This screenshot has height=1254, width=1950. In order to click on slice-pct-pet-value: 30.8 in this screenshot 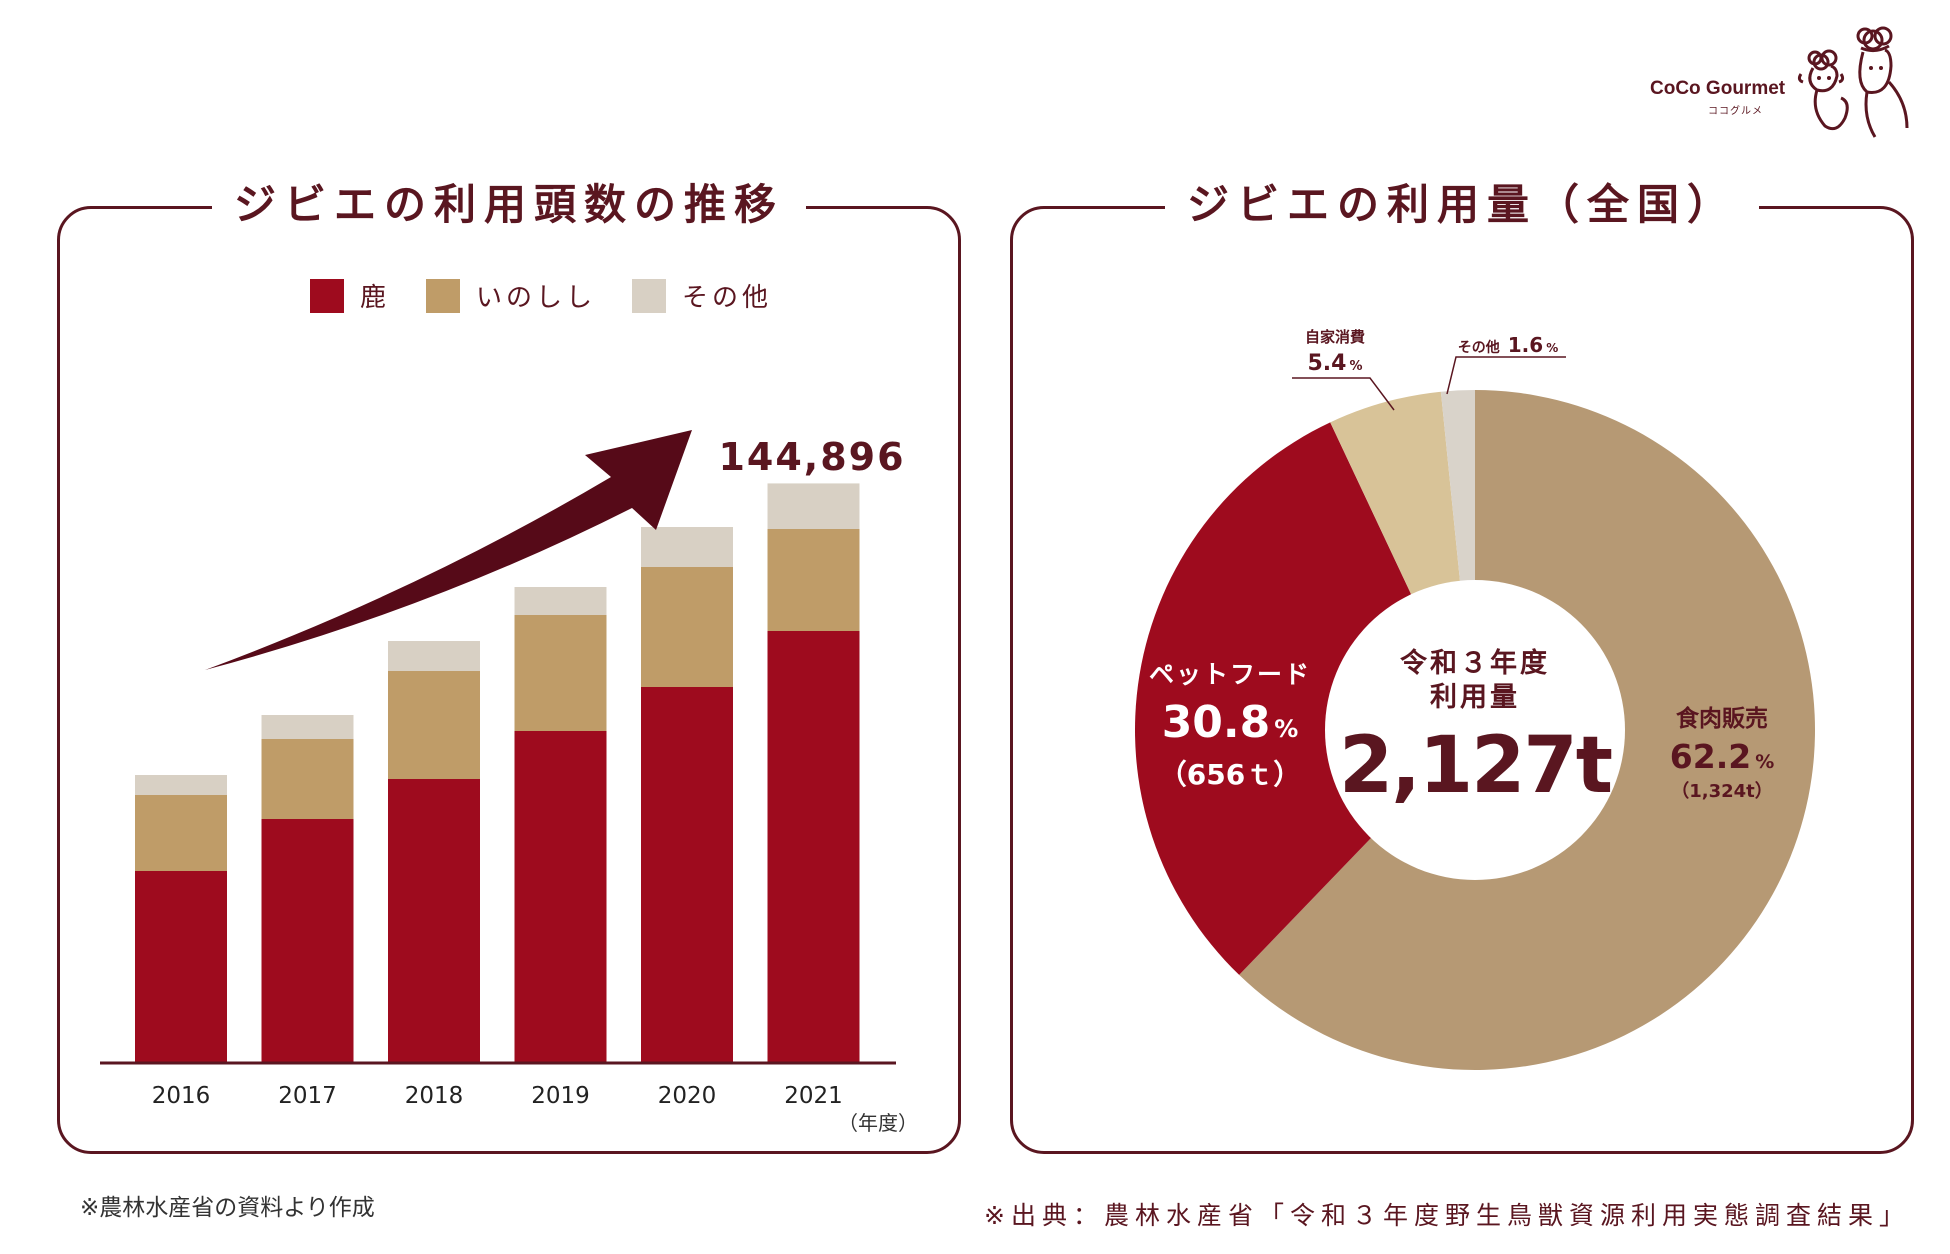, I will do `click(1216, 722)`.